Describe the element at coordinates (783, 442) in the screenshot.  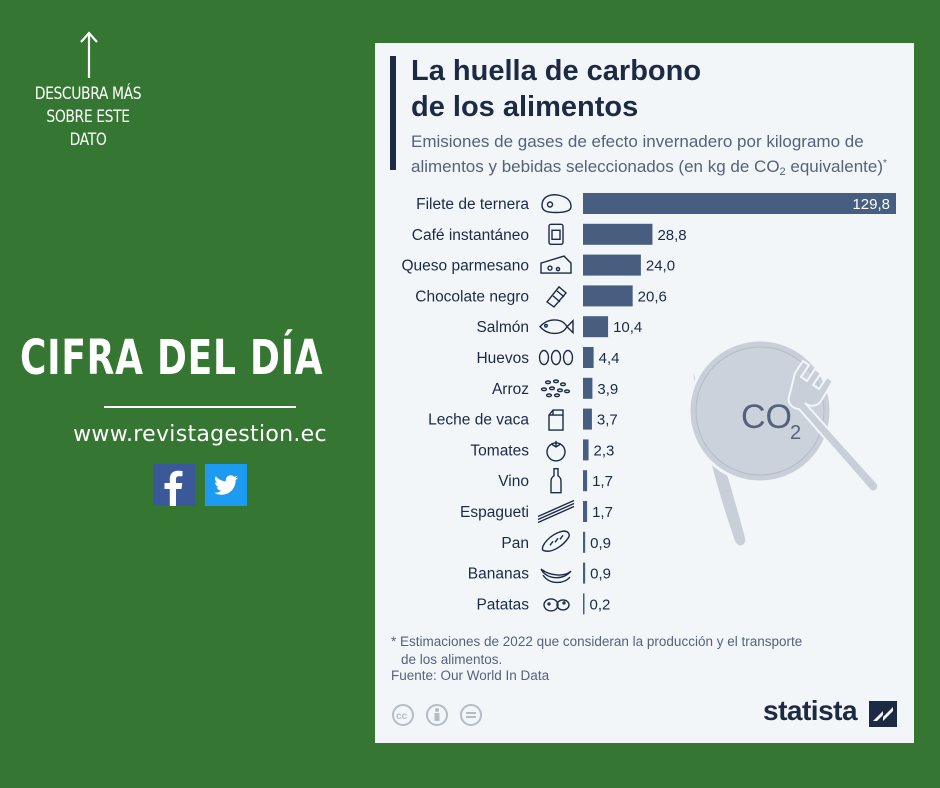
I see `plate-fork-knife-icon: CO 2` at that location.